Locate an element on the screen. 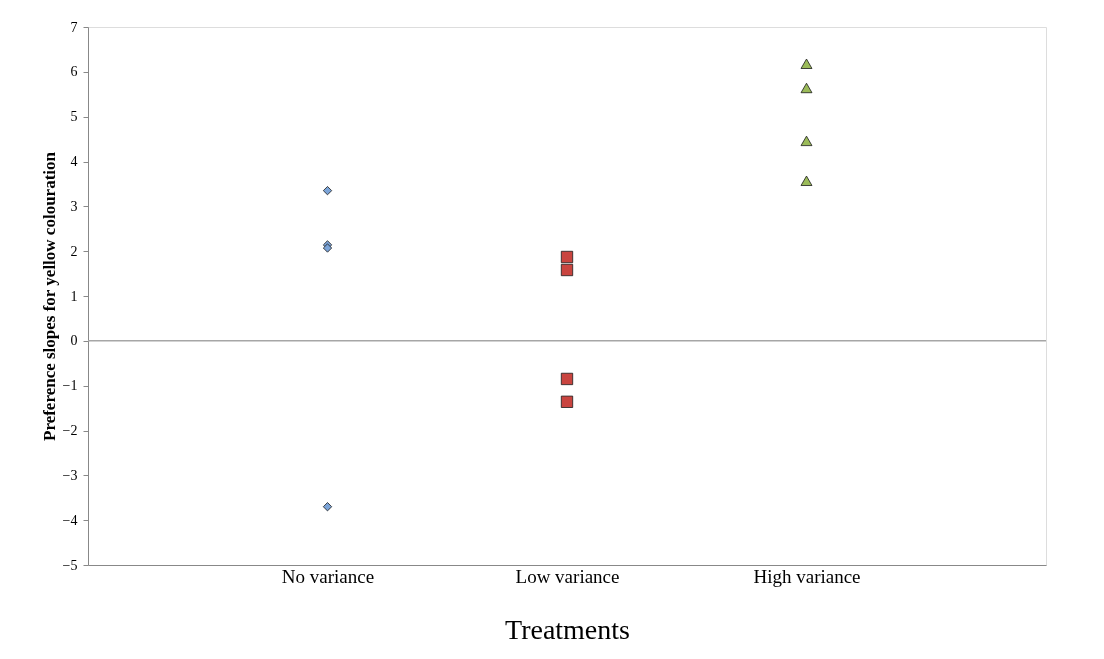 The height and width of the screenshot is (659, 1104). y-tick-label: 6 is located at coordinates (74, 72).